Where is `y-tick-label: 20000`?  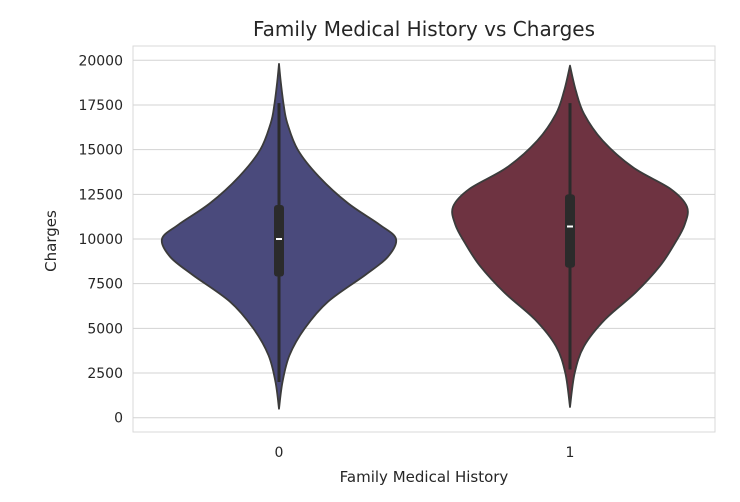 y-tick-label: 20000 is located at coordinates (100, 61).